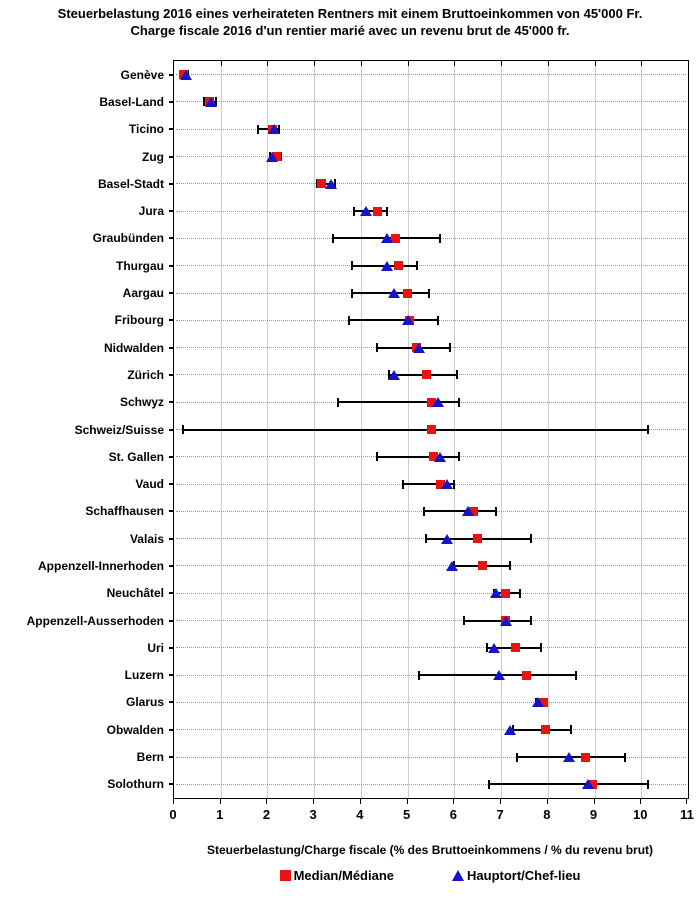  I want to click on legend-item-median: Median/Médiane, so click(337, 875).